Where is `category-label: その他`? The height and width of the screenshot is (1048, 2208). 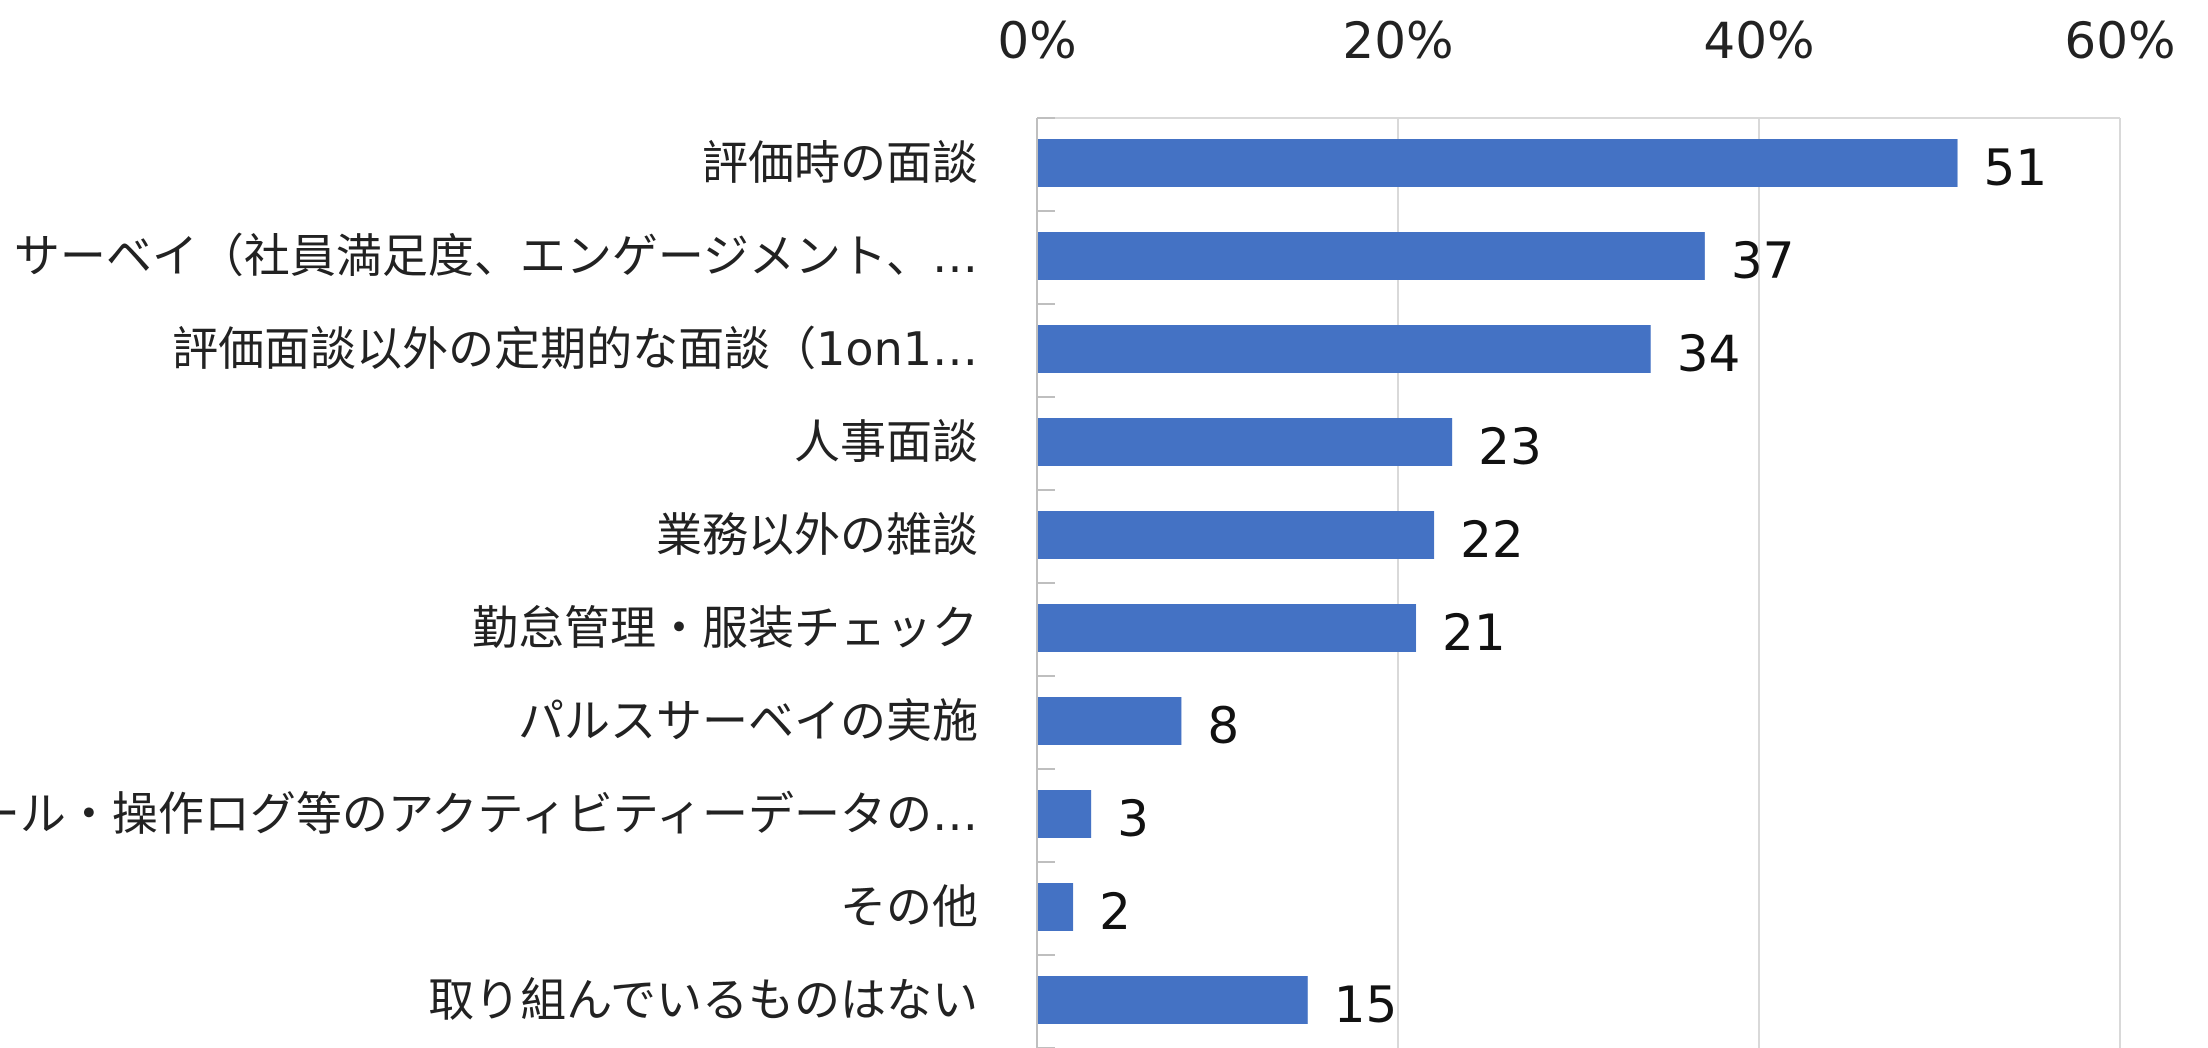
category-label: その他 is located at coordinates (909, 907).